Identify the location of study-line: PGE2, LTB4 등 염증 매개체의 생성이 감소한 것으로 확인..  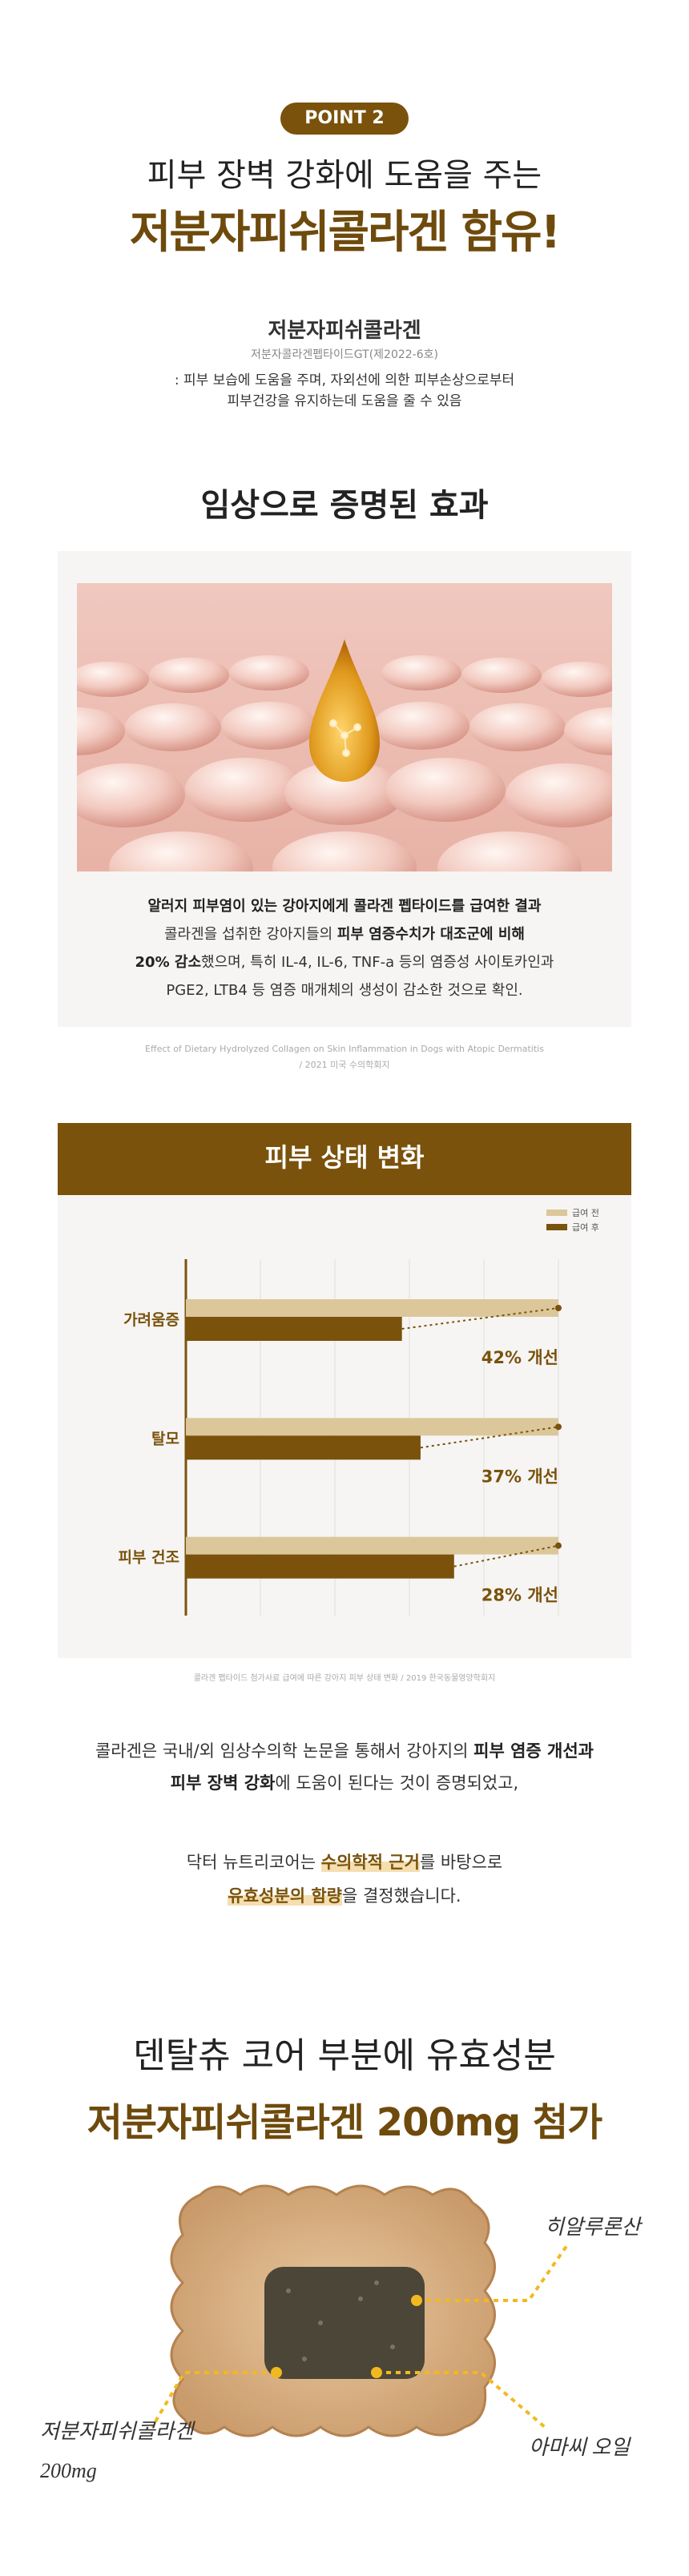
(344, 991).